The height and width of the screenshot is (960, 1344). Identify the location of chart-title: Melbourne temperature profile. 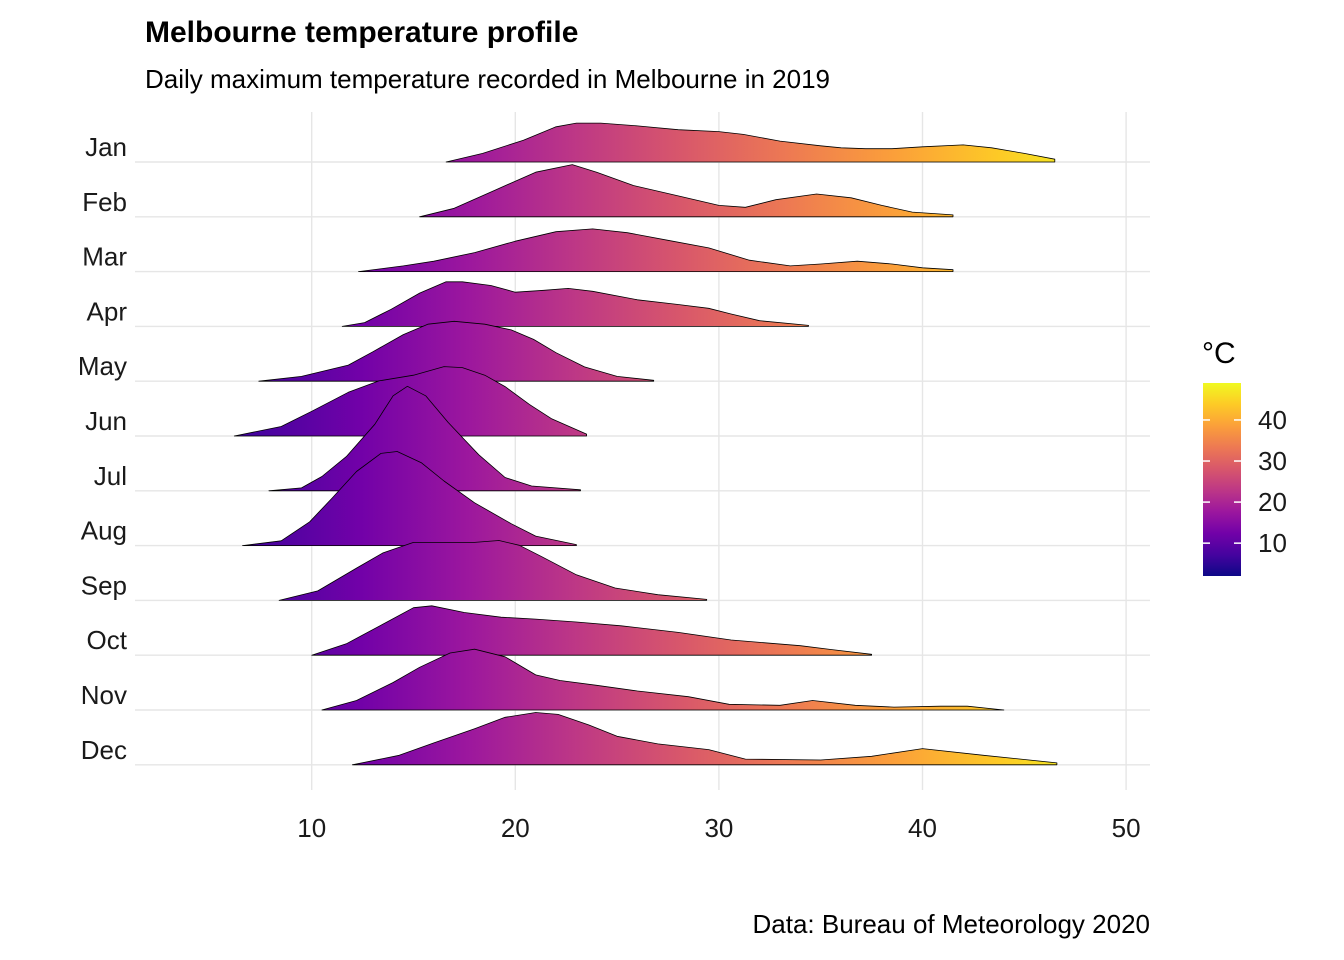
(362, 32).